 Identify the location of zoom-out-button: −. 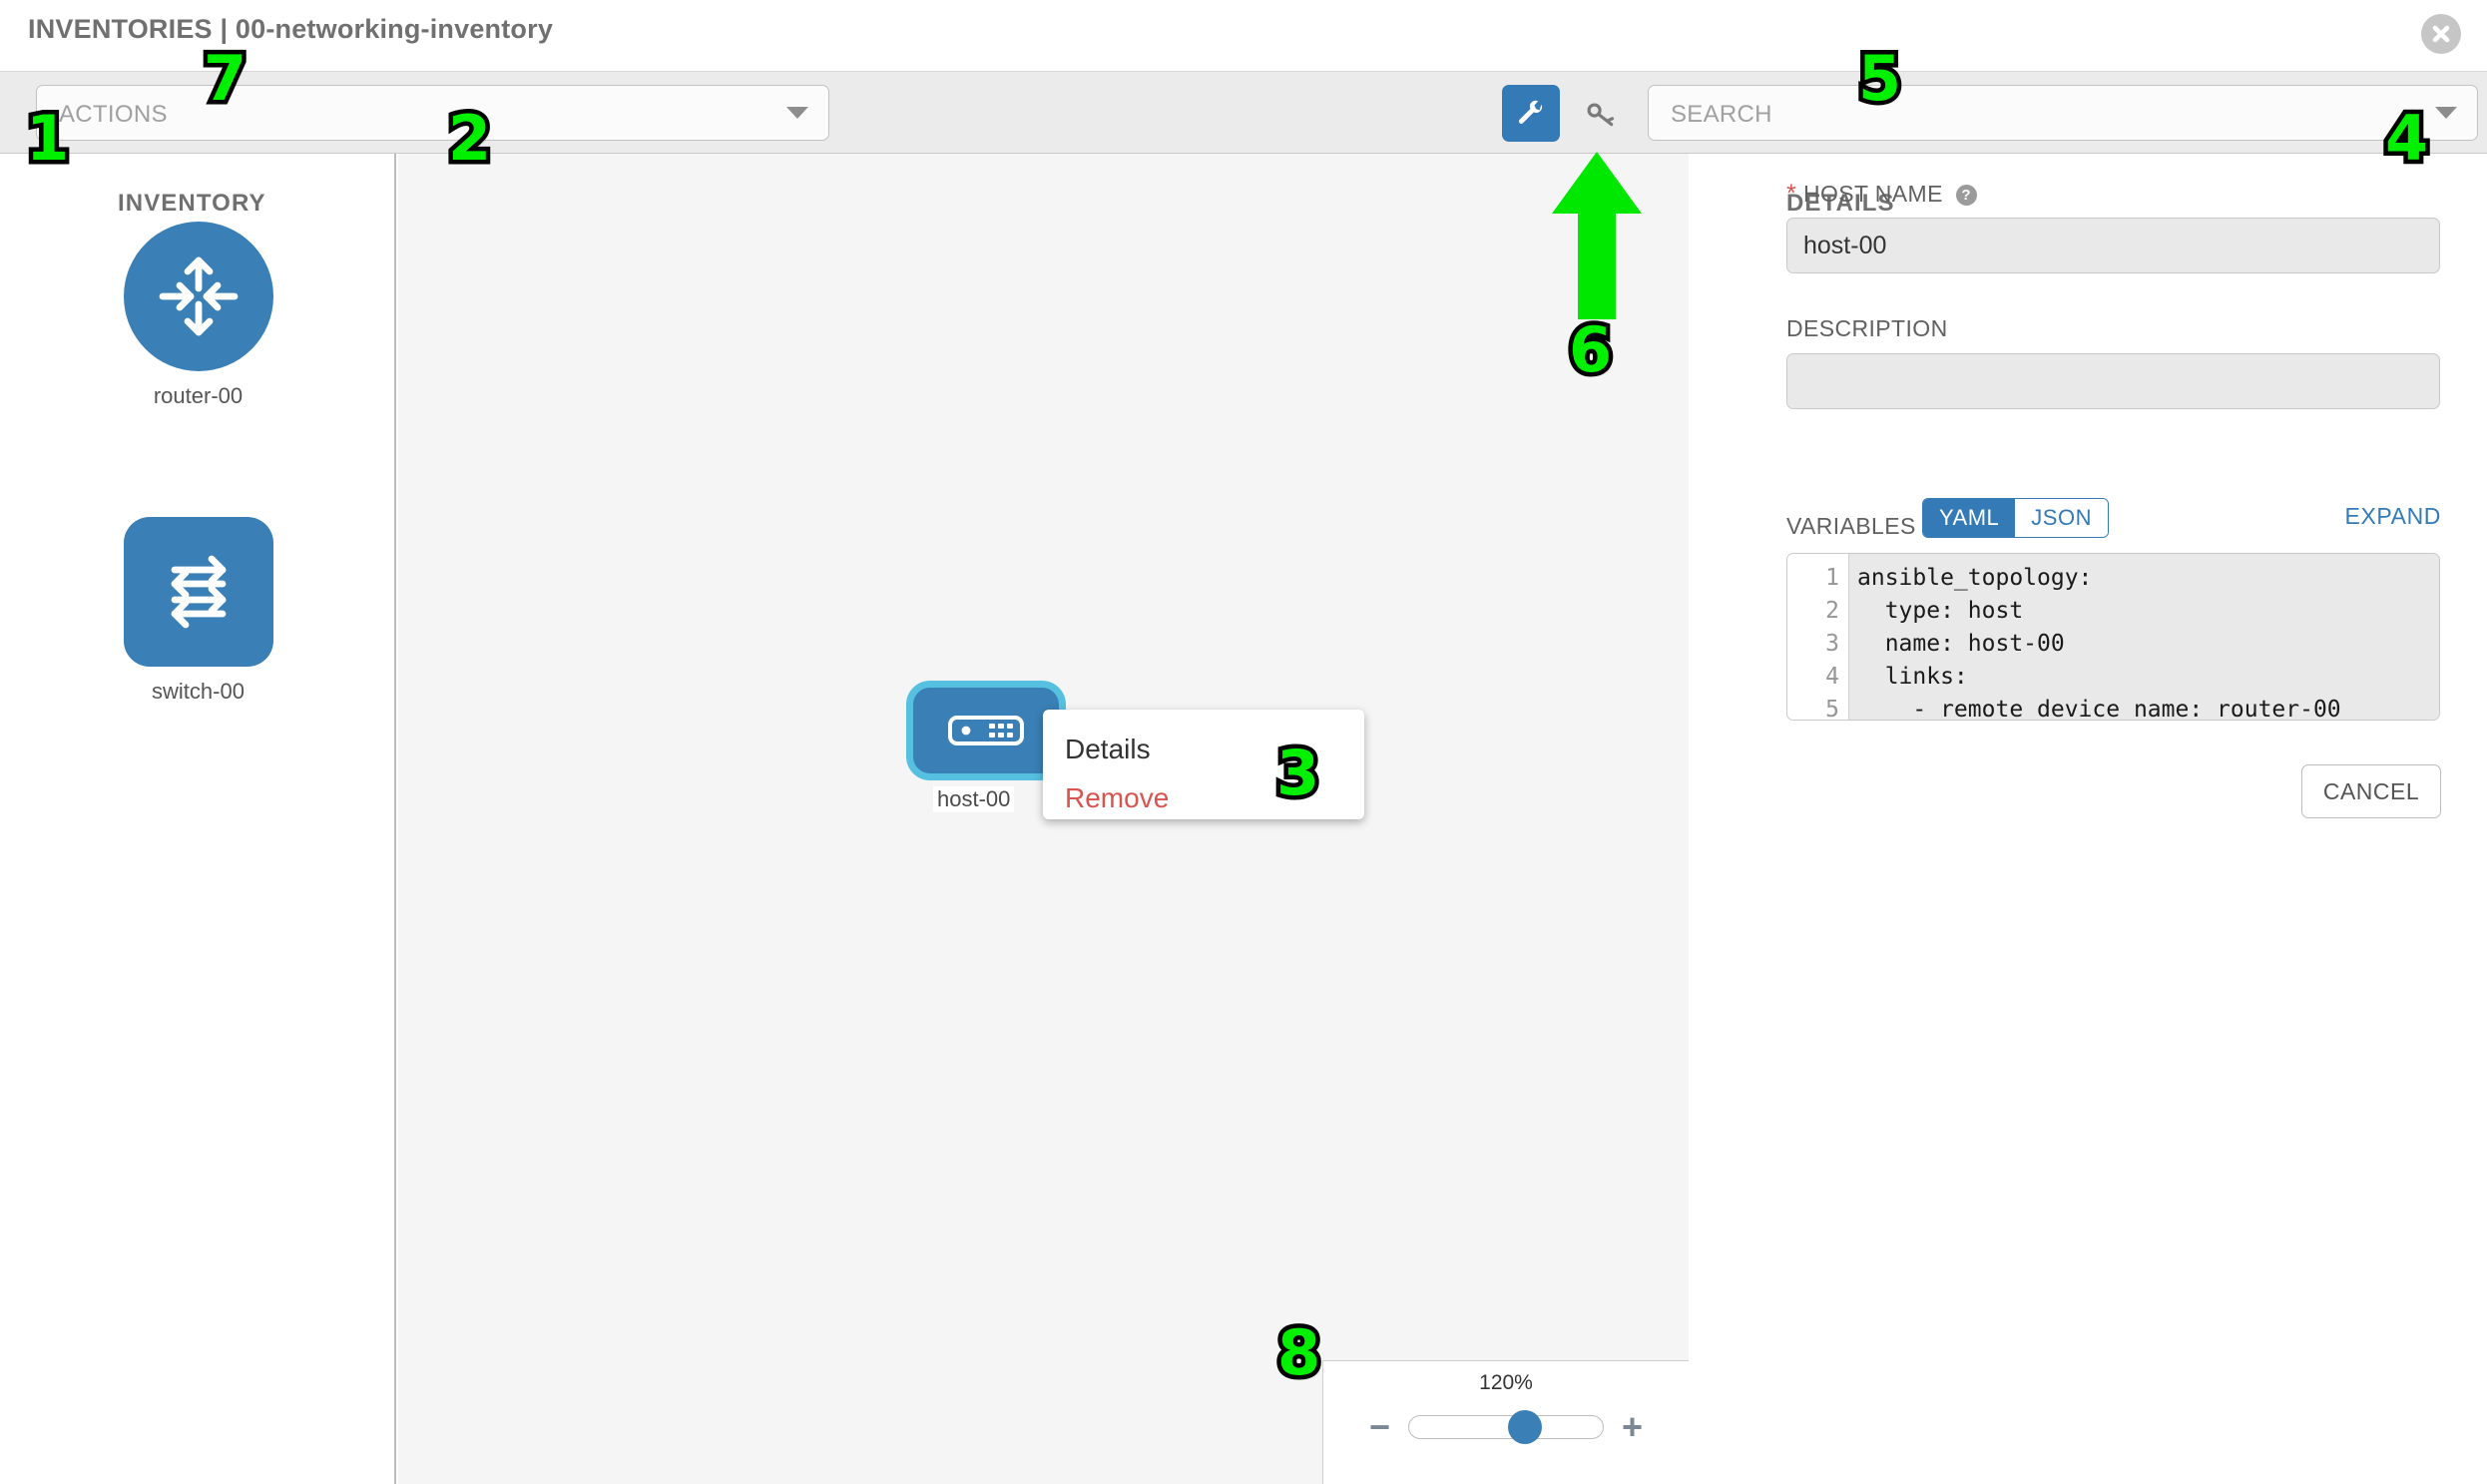
(1379, 1426).